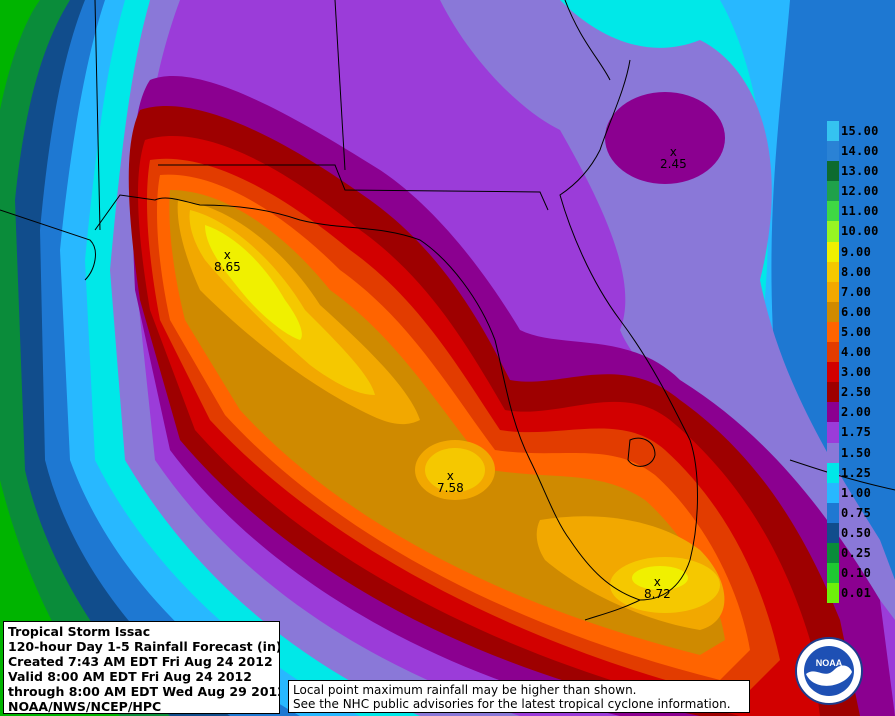 This screenshot has width=895, height=716. I want to click on legend-entry: 0.10, so click(861, 573).